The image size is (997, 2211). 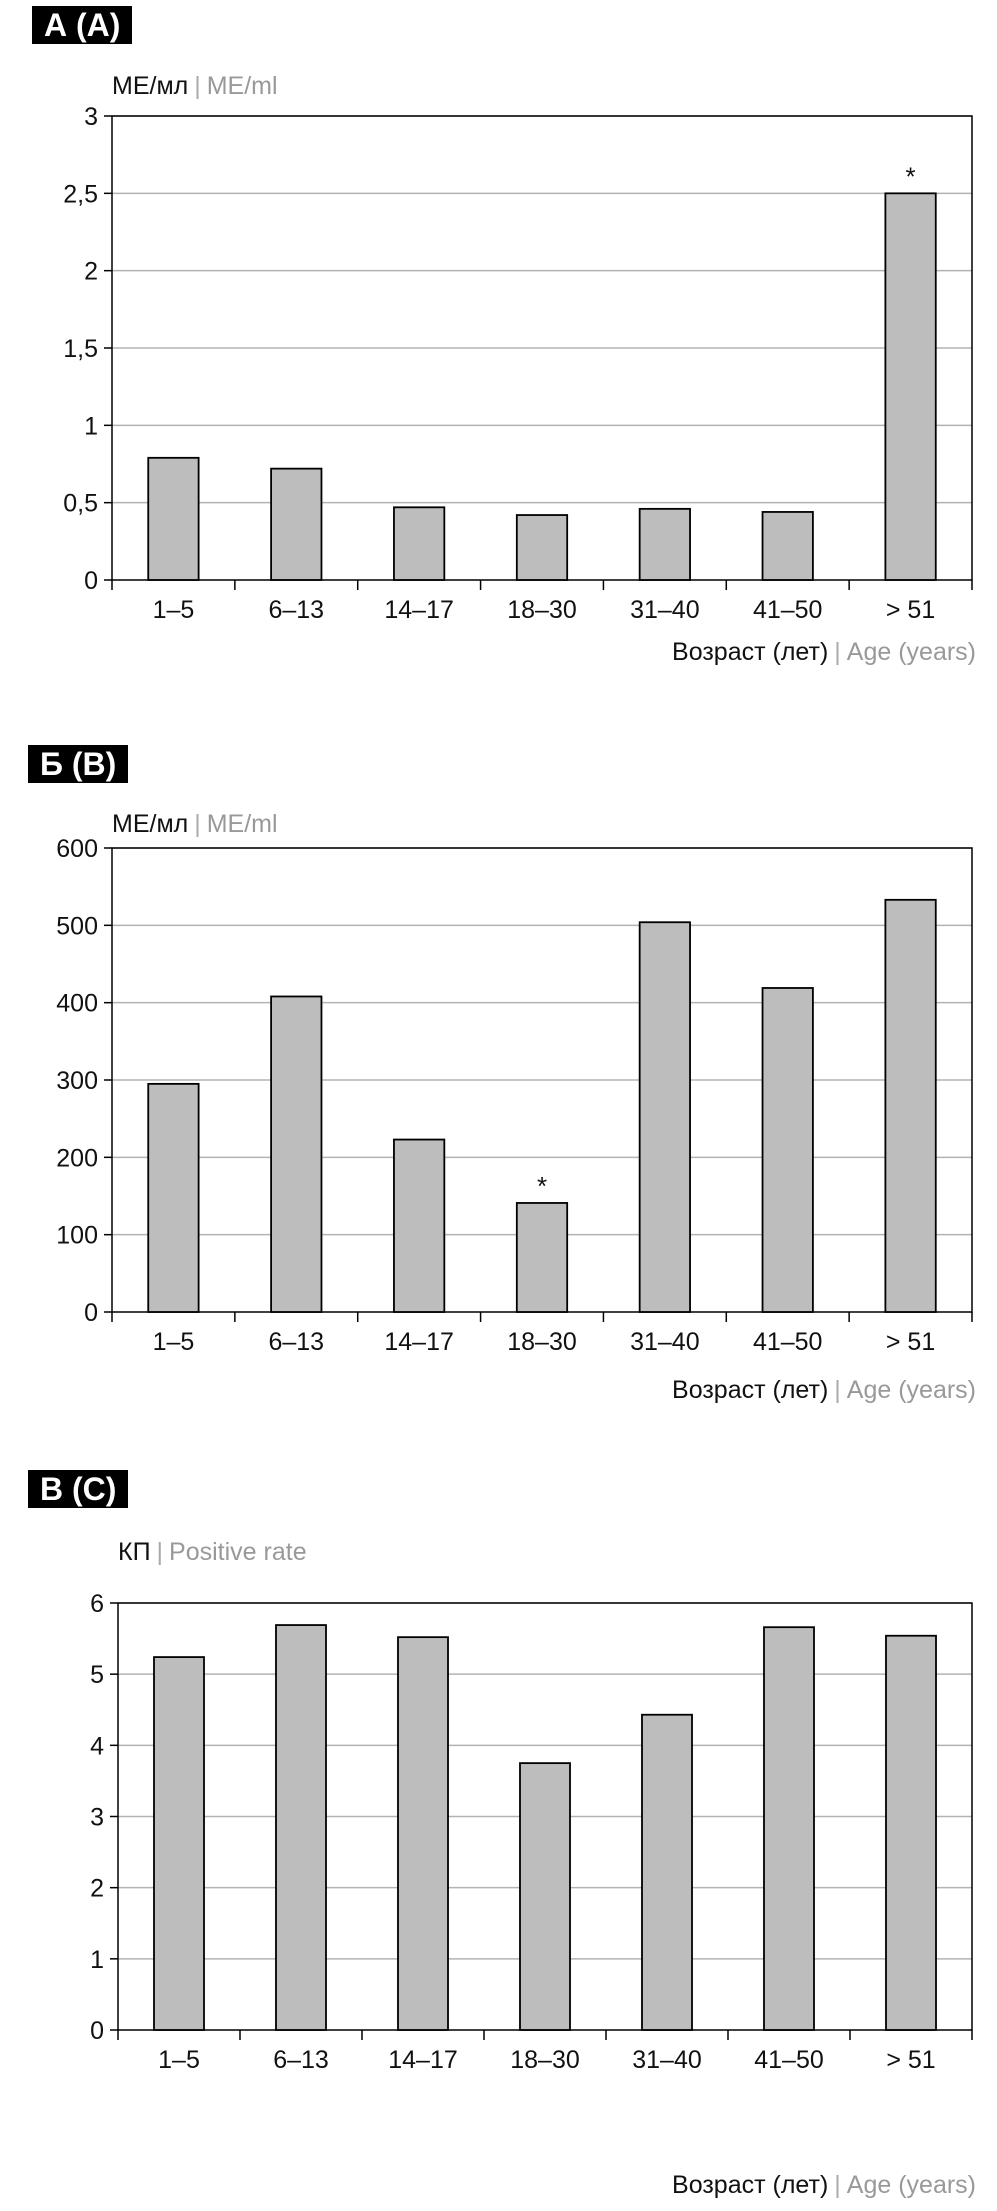 What do you see at coordinates (97, 1675) in the screenshot?
I see `y-tick-label: 5` at bounding box center [97, 1675].